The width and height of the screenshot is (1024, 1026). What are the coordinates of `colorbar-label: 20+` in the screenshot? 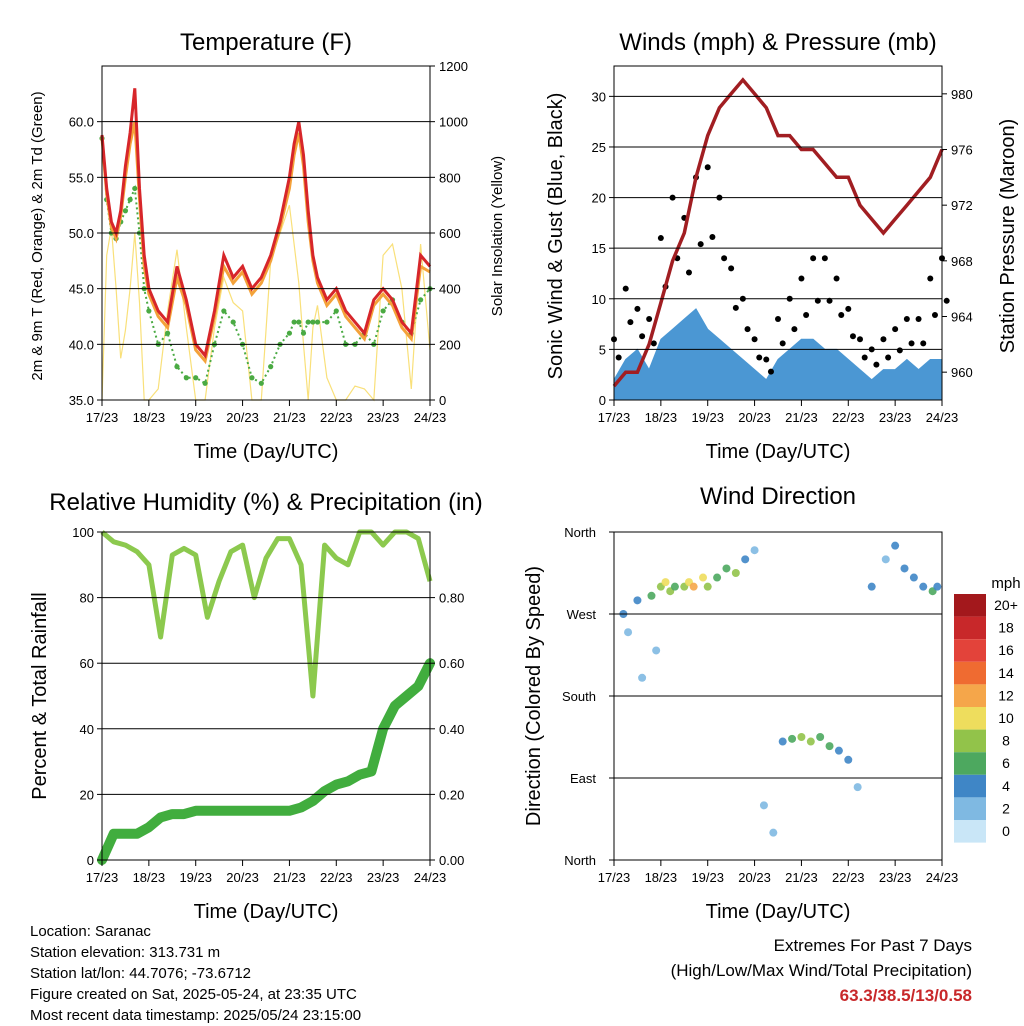 It's located at (1006, 605).